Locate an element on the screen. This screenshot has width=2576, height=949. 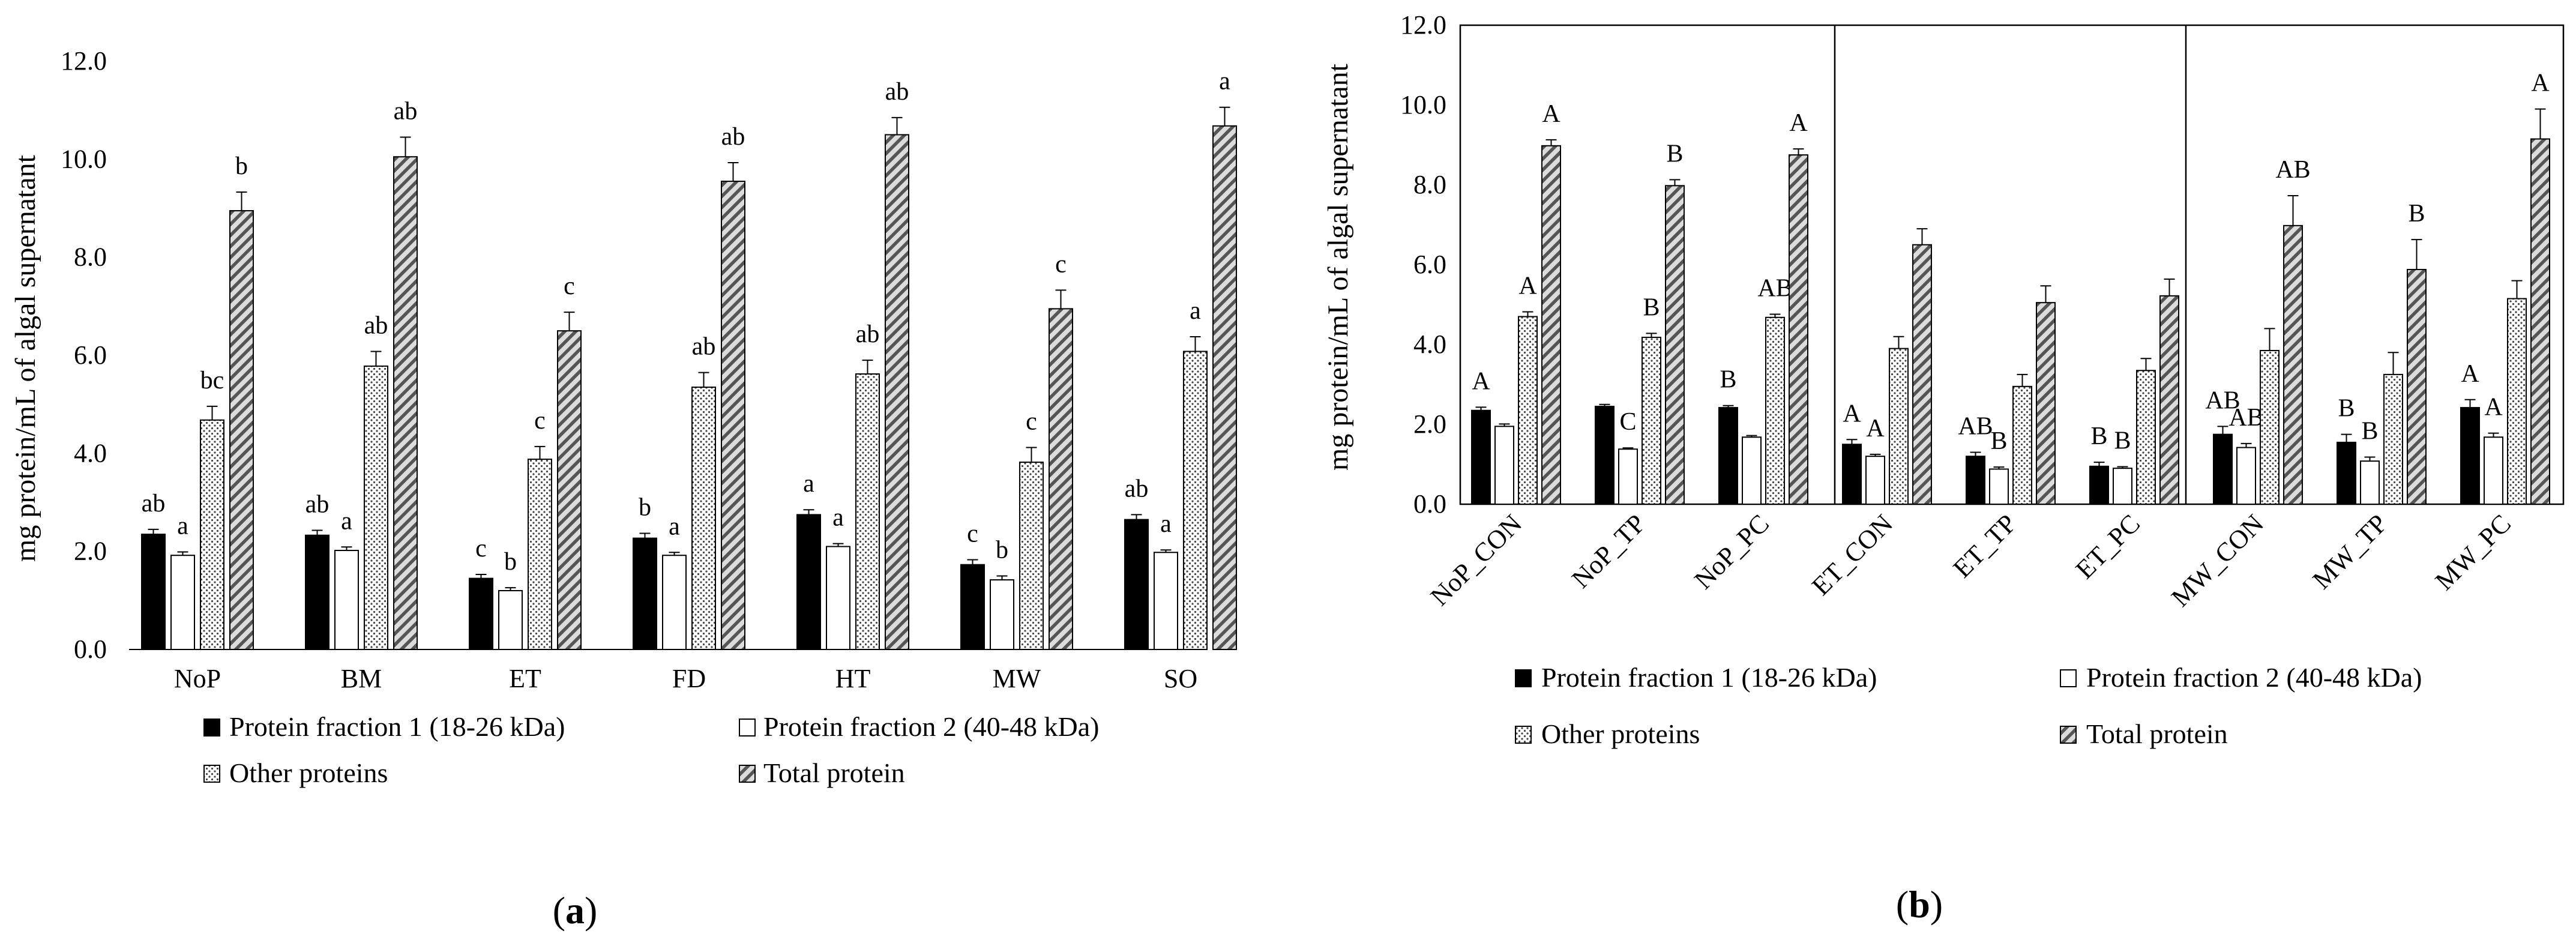
sig-label-b-et-con-protein-fraction-2-40-48-kda: A is located at coordinates (1875, 428).